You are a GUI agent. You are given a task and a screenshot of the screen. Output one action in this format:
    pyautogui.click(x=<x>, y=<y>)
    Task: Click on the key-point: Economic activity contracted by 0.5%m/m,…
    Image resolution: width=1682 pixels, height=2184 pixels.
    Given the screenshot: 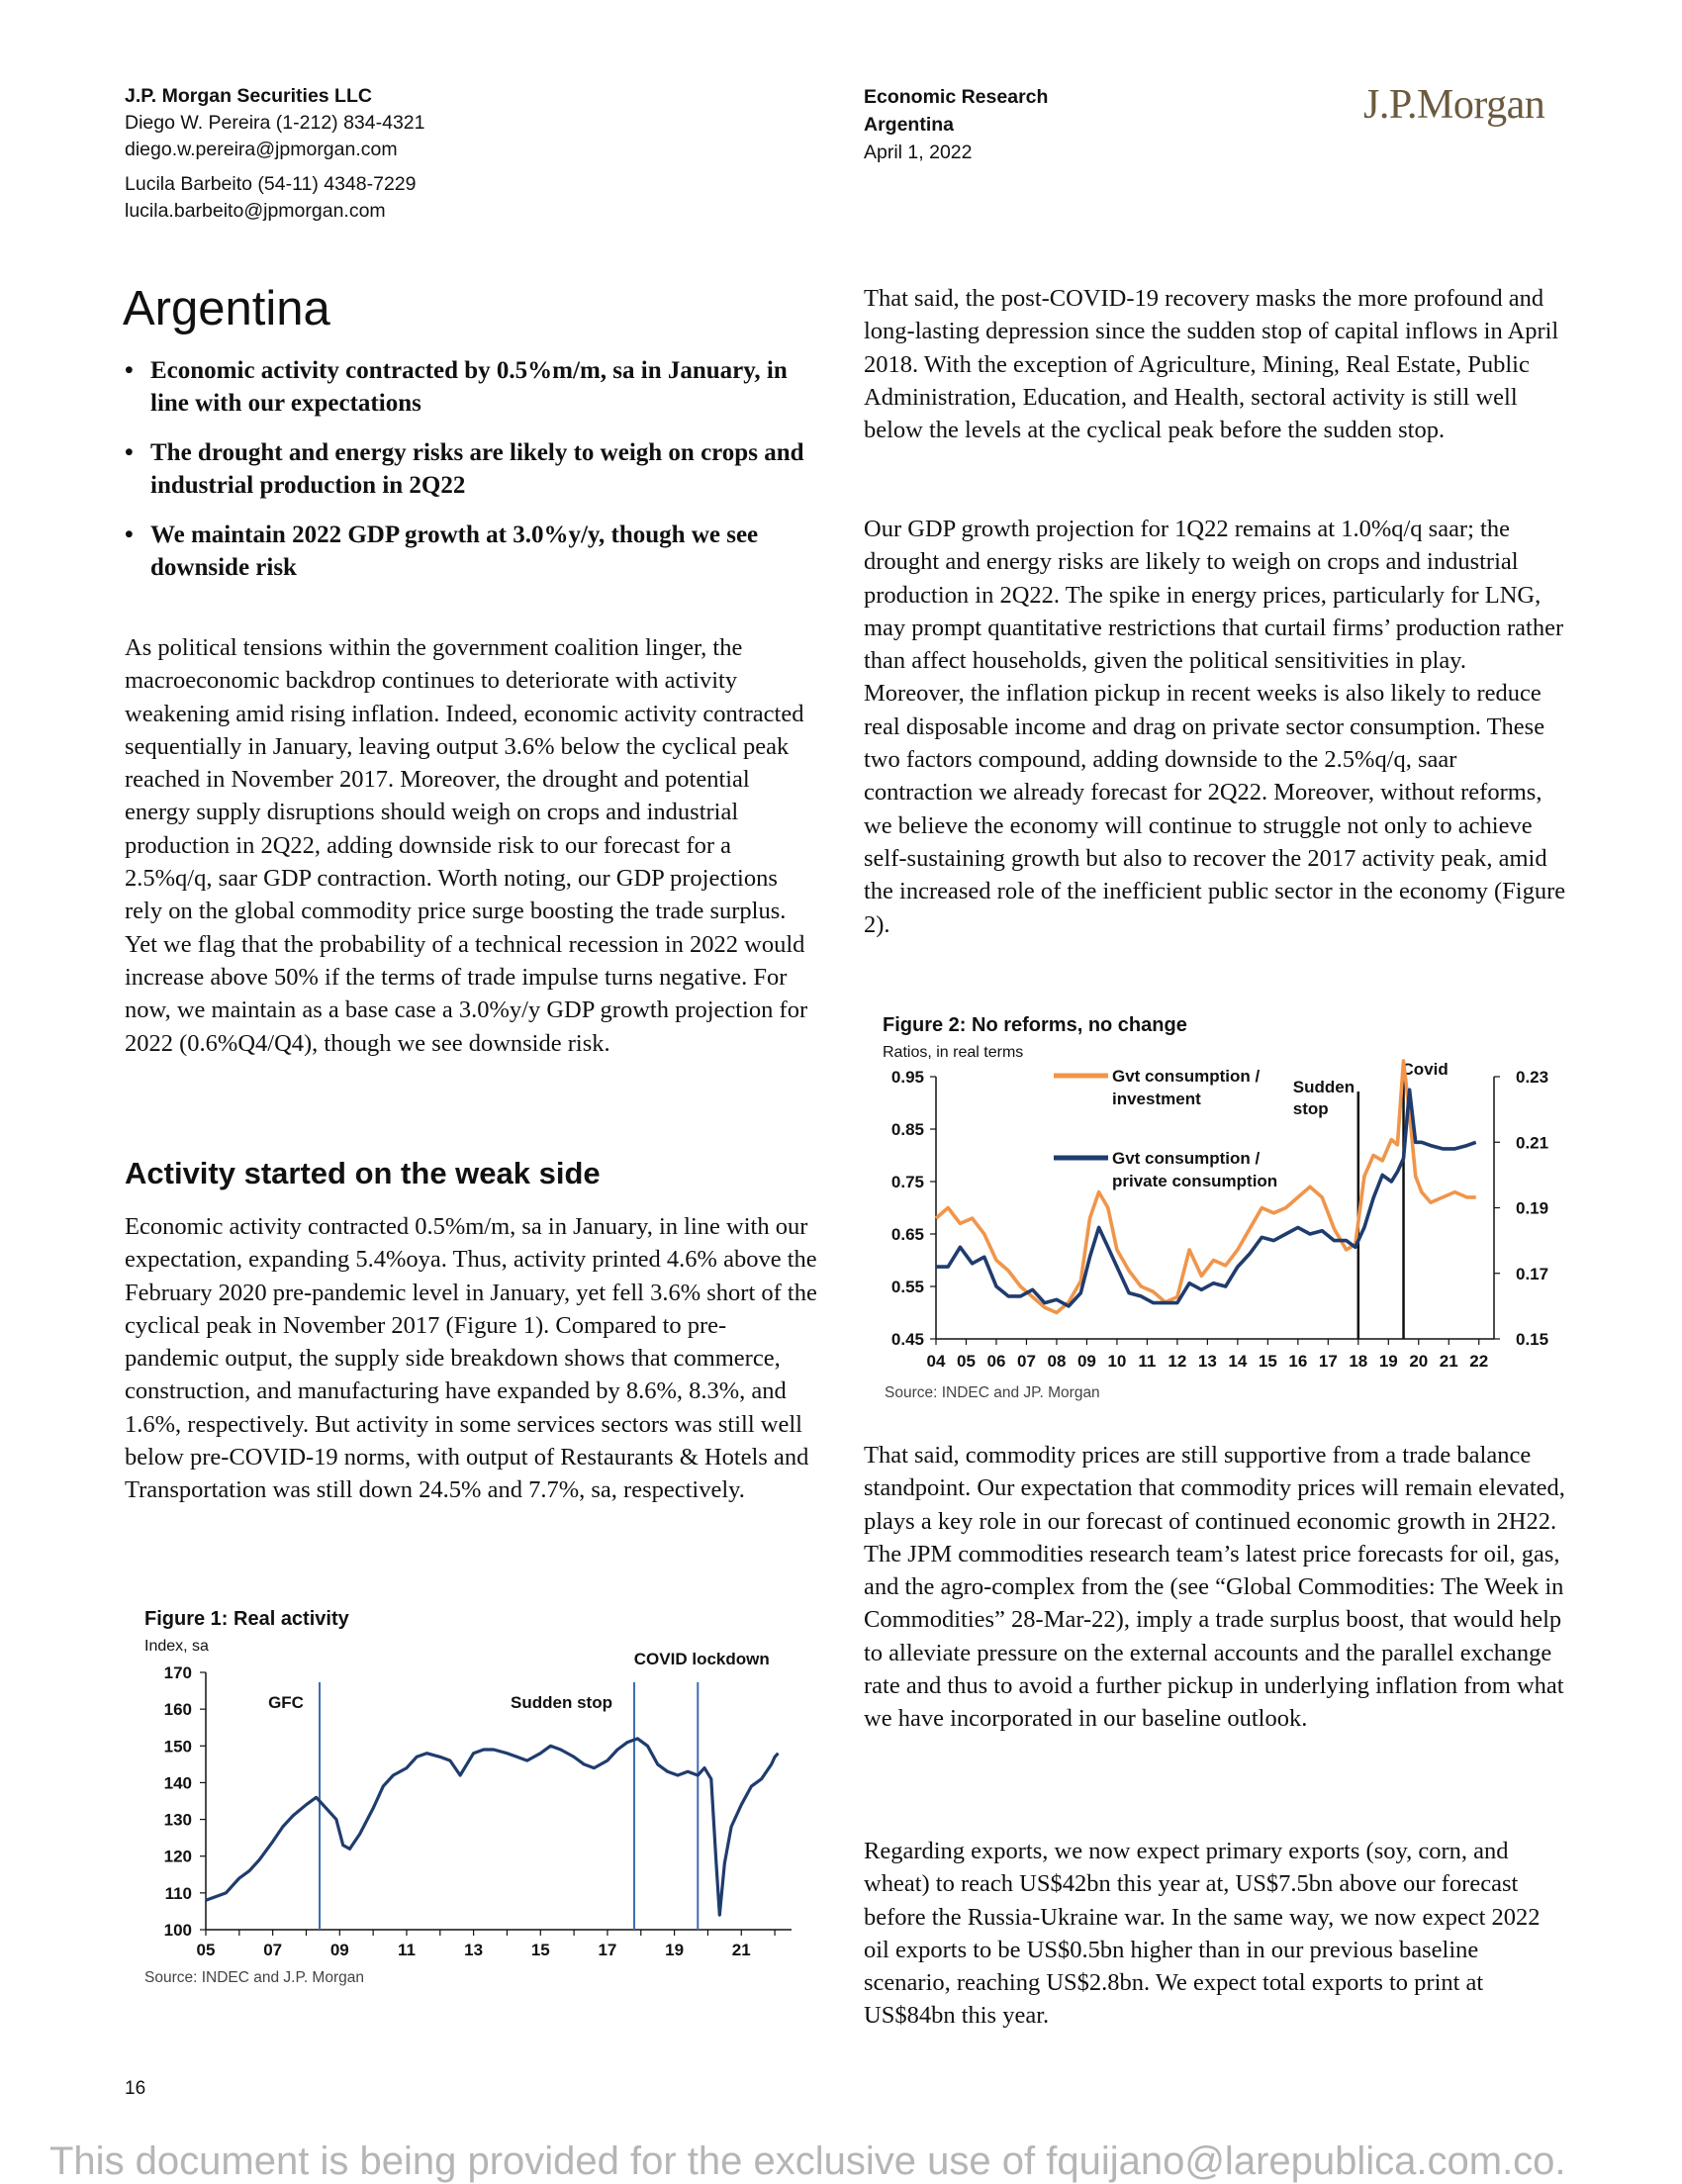 What is the action you would take?
    pyautogui.click(x=469, y=387)
    